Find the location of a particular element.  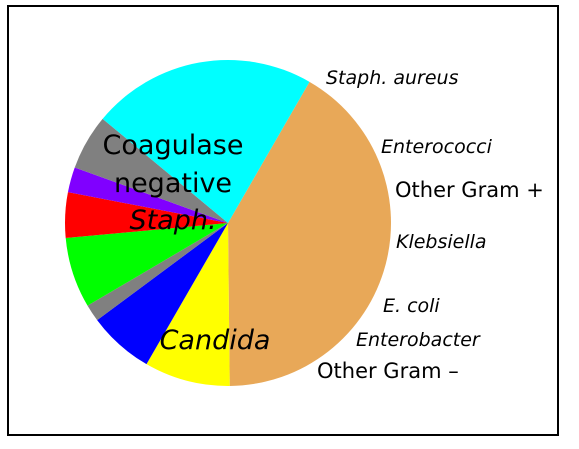

slice-label-coag-line3: Staph. is located at coordinates (172, 220).